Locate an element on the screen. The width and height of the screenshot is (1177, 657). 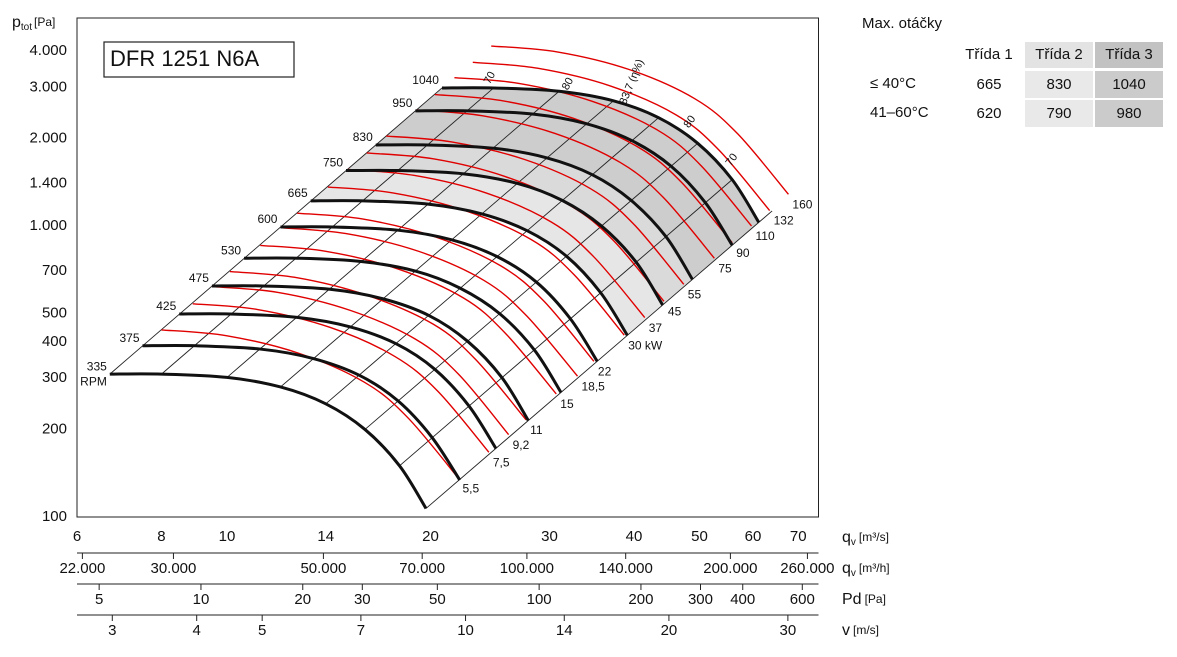
rpm-label: 335 is located at coordinates (97, 366).